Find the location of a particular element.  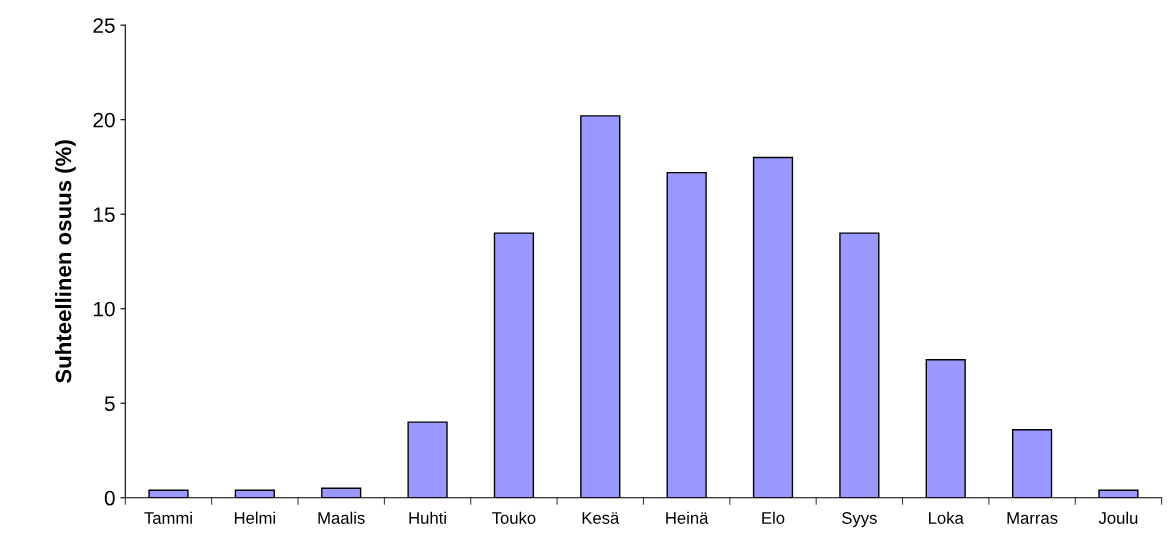

x-tick-label: Huhti is located at coordinates (427, 517).